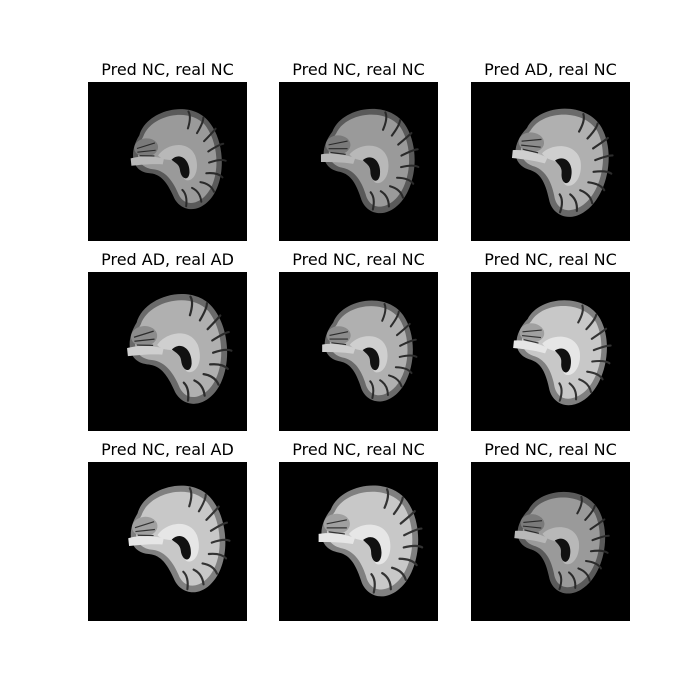  I want to click on panel-title: Pred AD, real NC, so click(550, 69).